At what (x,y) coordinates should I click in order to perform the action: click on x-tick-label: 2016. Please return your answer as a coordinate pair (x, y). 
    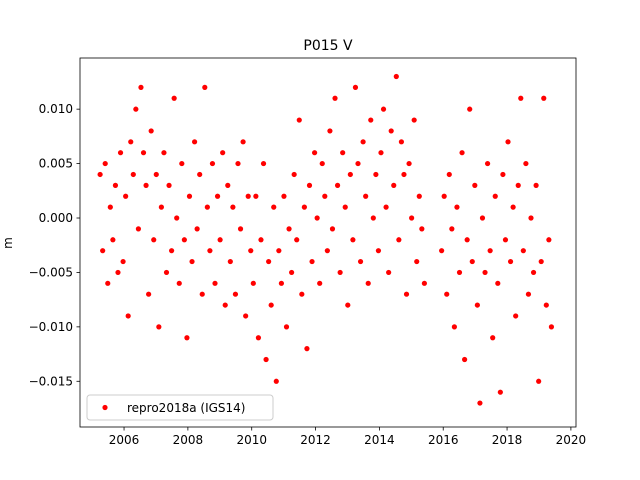
    Looking at the image, I should click on (443, 440).